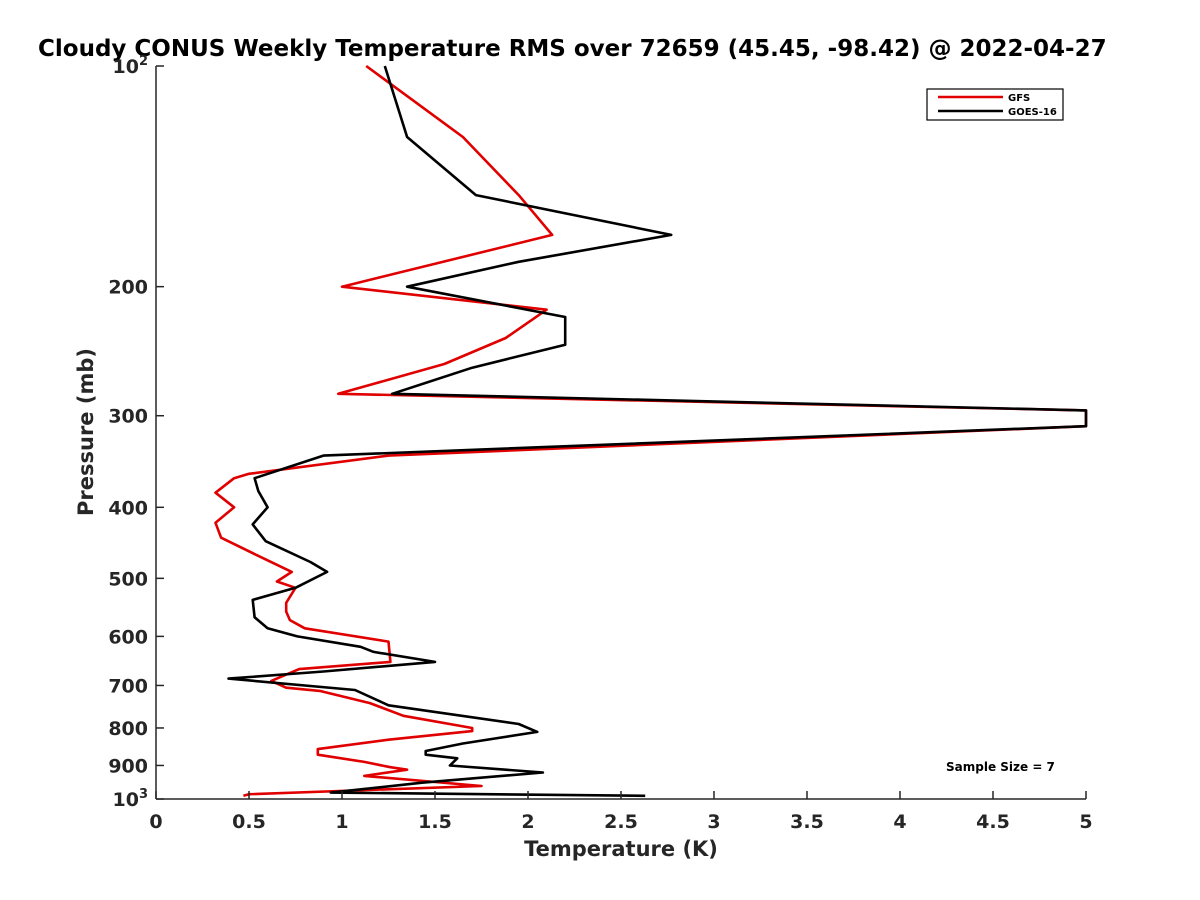 The image size is (1200, 900). What do you see at coordinates (527, 822) in the screenshot?
I see `x-tick-label: 2` at bounding box center [527, 822].